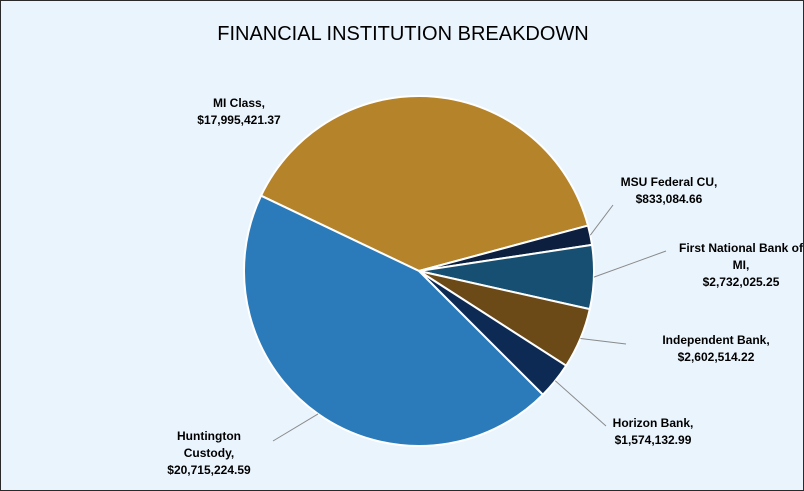 This screenshot has width=804, height=491. What do you see at coordinates (740, 256) in the screenshot?
I see `slice-name: First National Bank of MI,` at bounding box center [740, 256].